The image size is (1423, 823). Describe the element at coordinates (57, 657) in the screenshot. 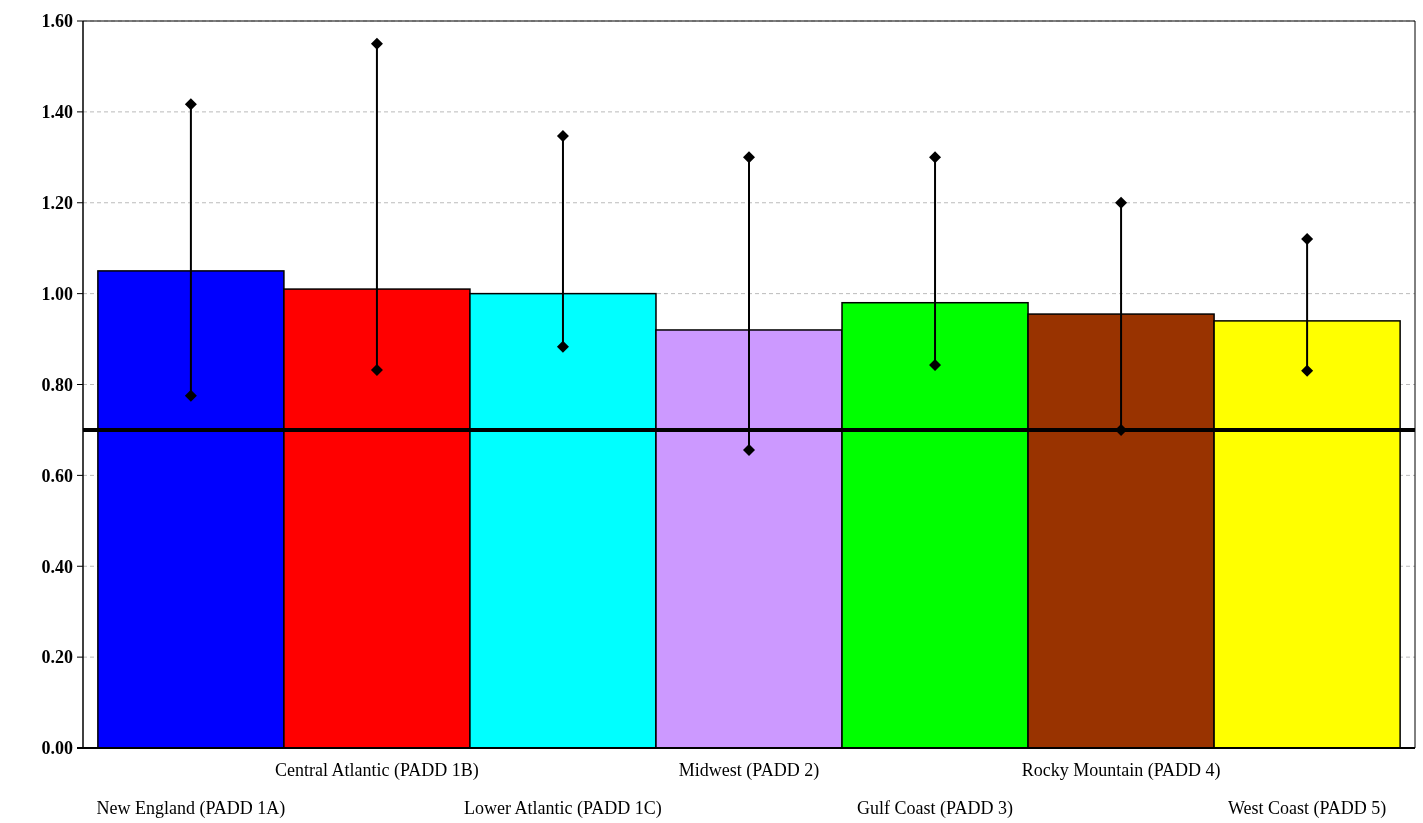

I see `y-tick-label: 0.20` at that location.